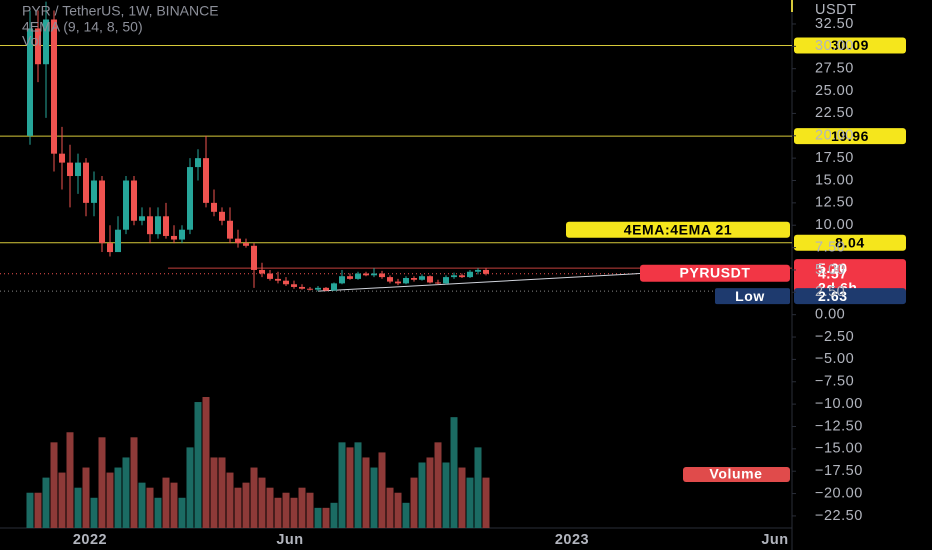  I want to click on symbol-label: PYRUSDT, so click(714, 272).